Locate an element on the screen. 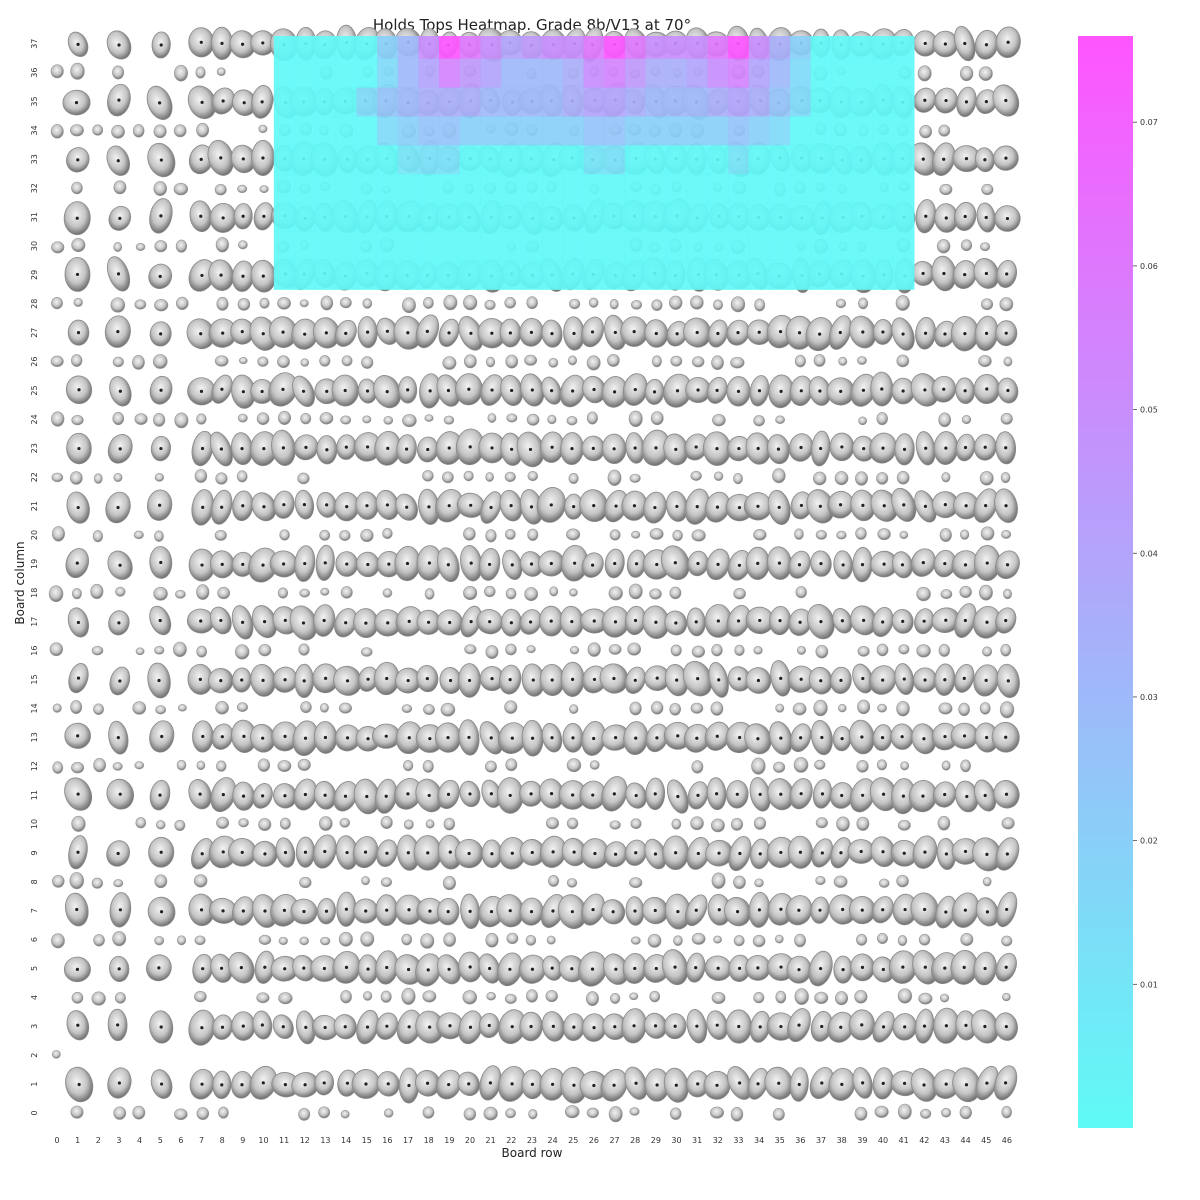  y-tick-label: 33 is located at coordinates (34, 159).